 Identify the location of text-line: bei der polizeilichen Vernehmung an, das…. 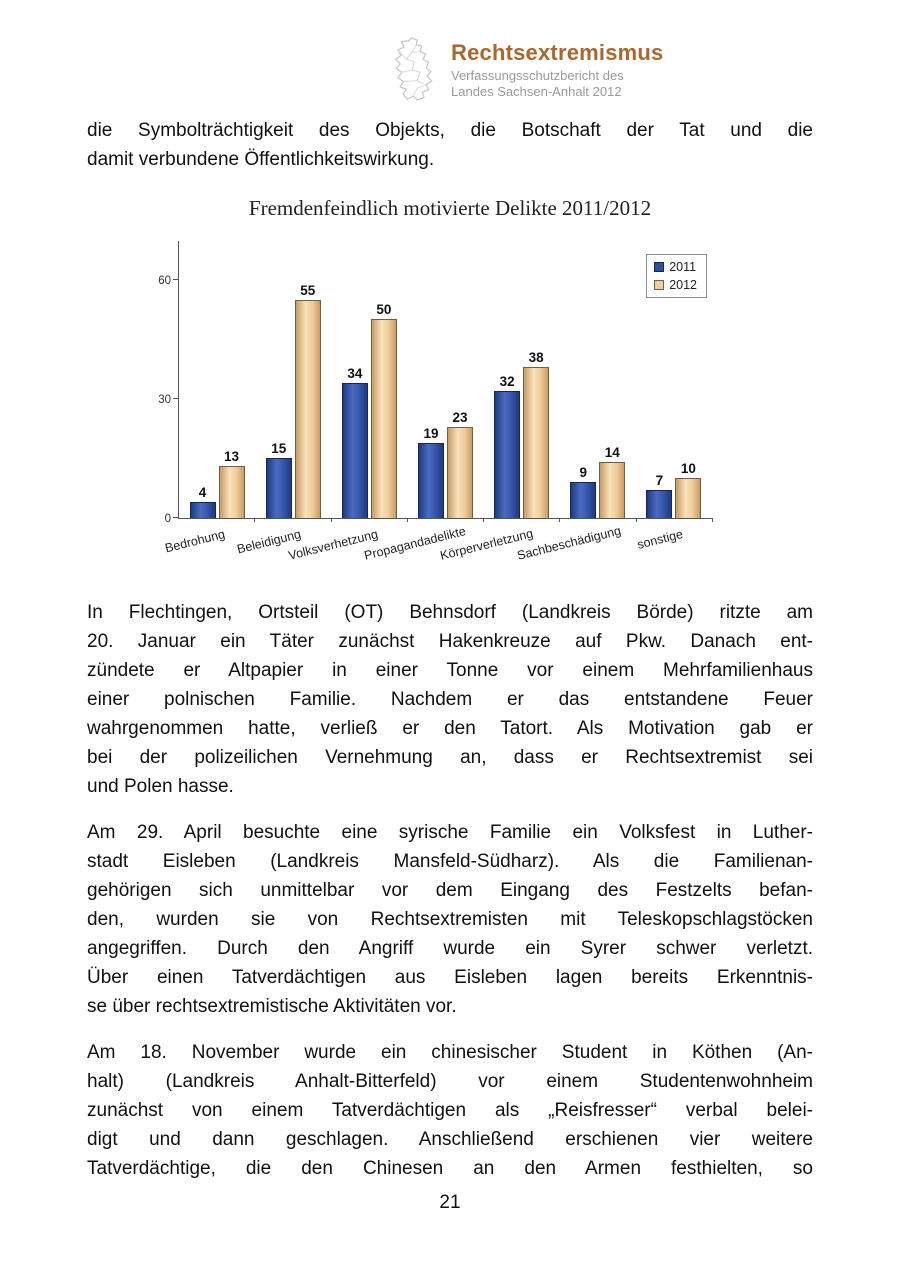
(450, 757).